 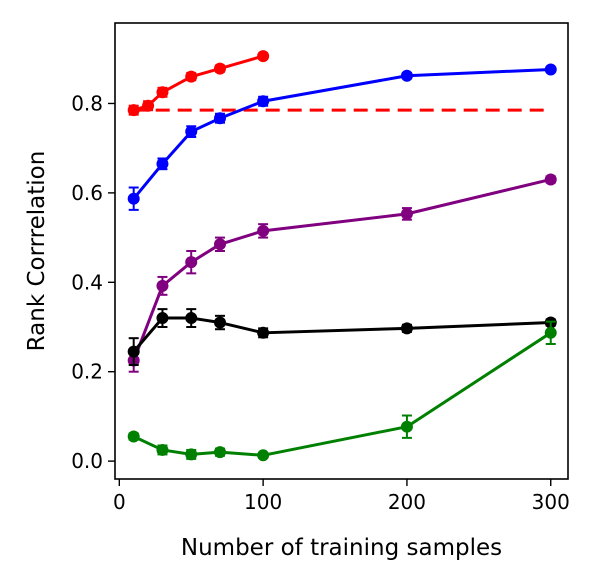 I want to click on x-tick-label: 0, so click(x=119, y=502).